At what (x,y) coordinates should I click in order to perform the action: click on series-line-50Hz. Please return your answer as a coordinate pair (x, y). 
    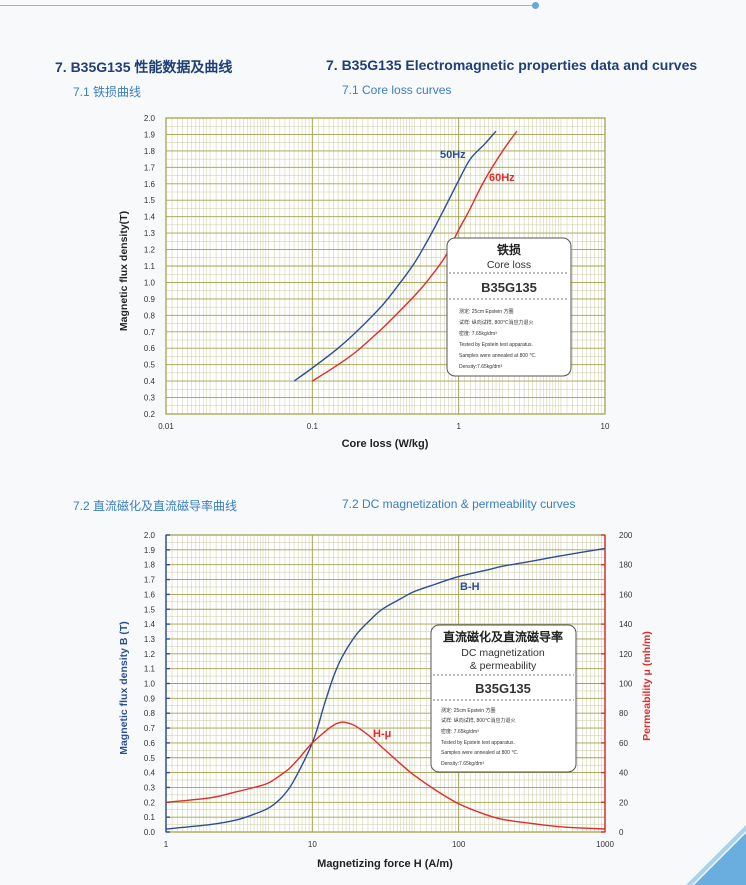
    Looking at the image, I should click on (395, 256).